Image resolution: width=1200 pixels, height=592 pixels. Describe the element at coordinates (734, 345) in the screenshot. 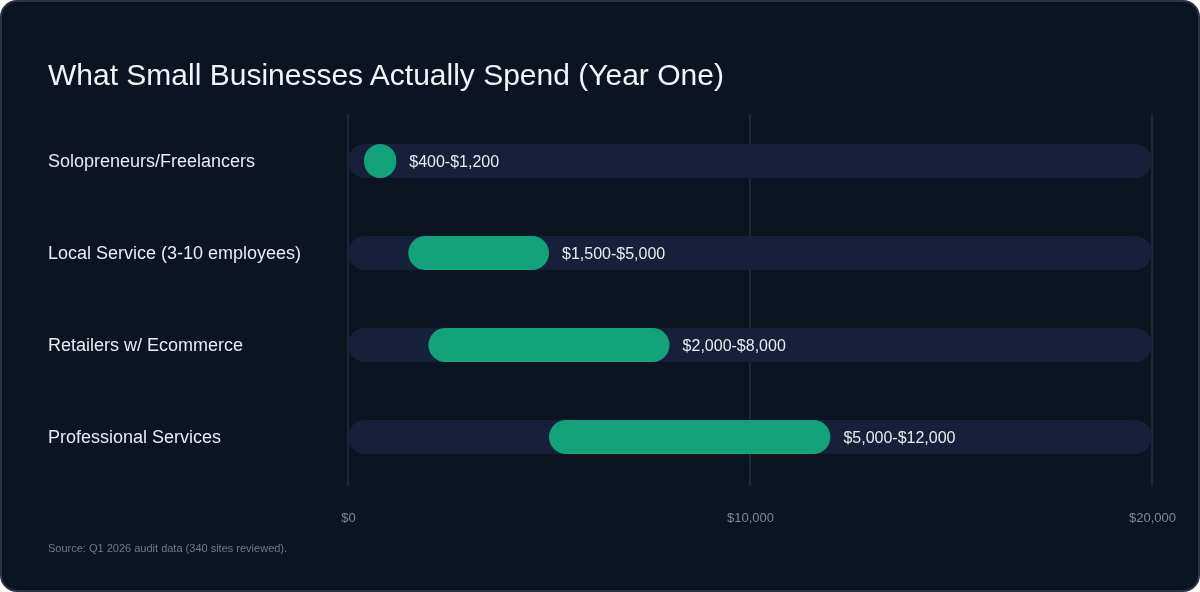

I see `data-label: $2,000-$8,000` at that location.